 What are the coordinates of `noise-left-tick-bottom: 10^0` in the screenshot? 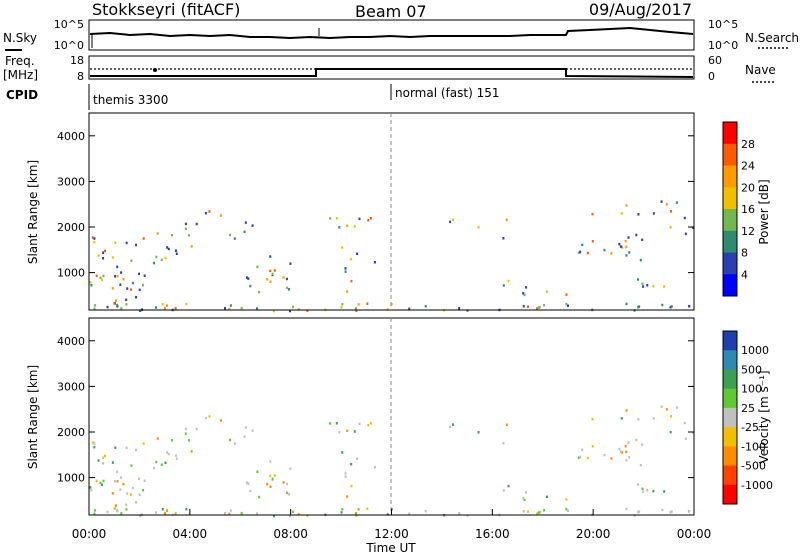 It's located at (69, 45).